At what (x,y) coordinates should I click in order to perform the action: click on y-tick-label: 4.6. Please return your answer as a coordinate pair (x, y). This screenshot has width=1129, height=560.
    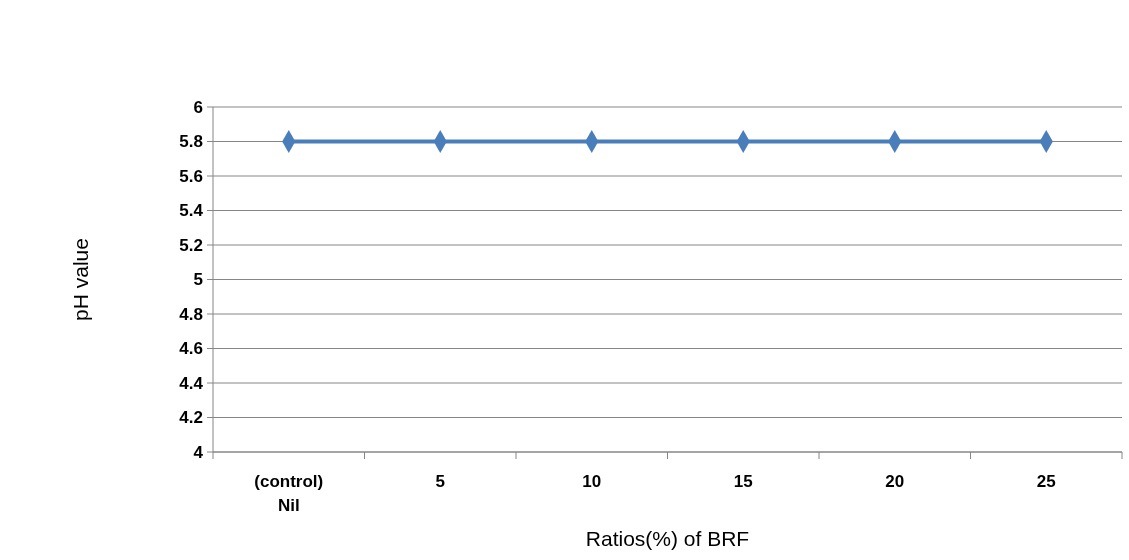
    Looking at the image, I should click on (191, 349).